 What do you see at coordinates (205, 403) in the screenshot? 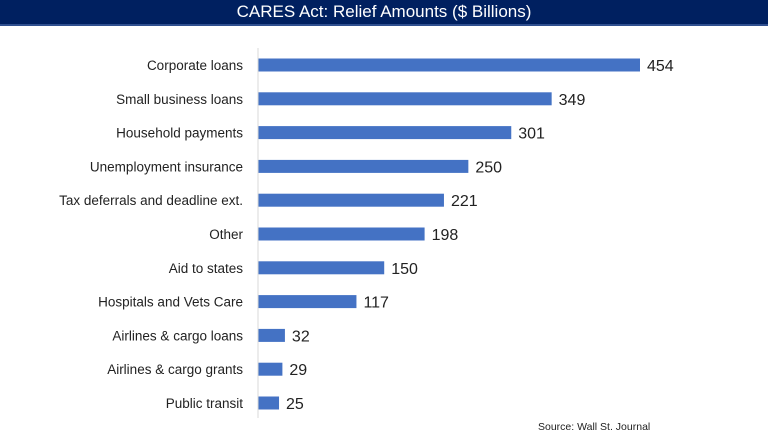
I see `category-label: Public transit` at bounding box center [205, 403].